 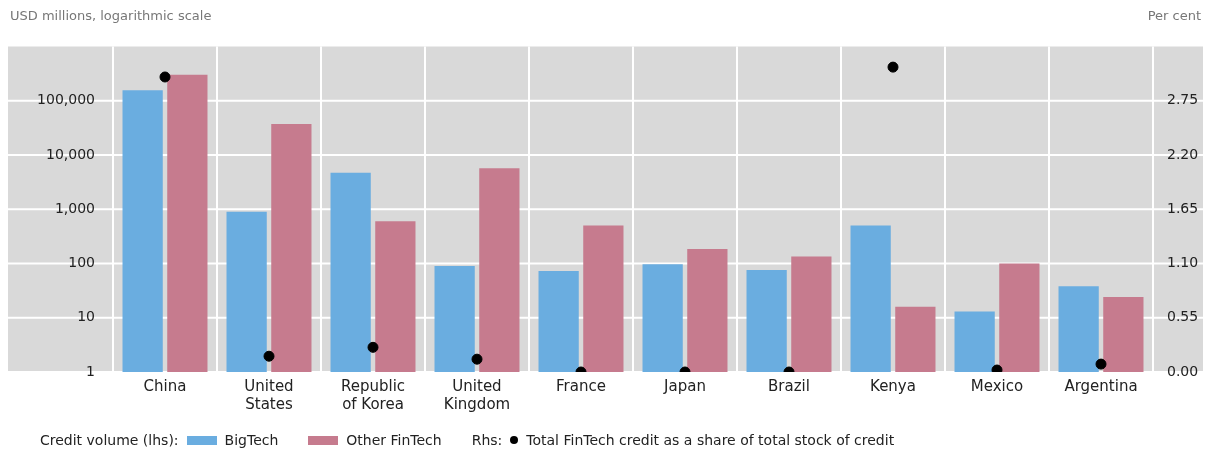 I want to click on y-tick-label: 1,000, so click(x=74, y=207).